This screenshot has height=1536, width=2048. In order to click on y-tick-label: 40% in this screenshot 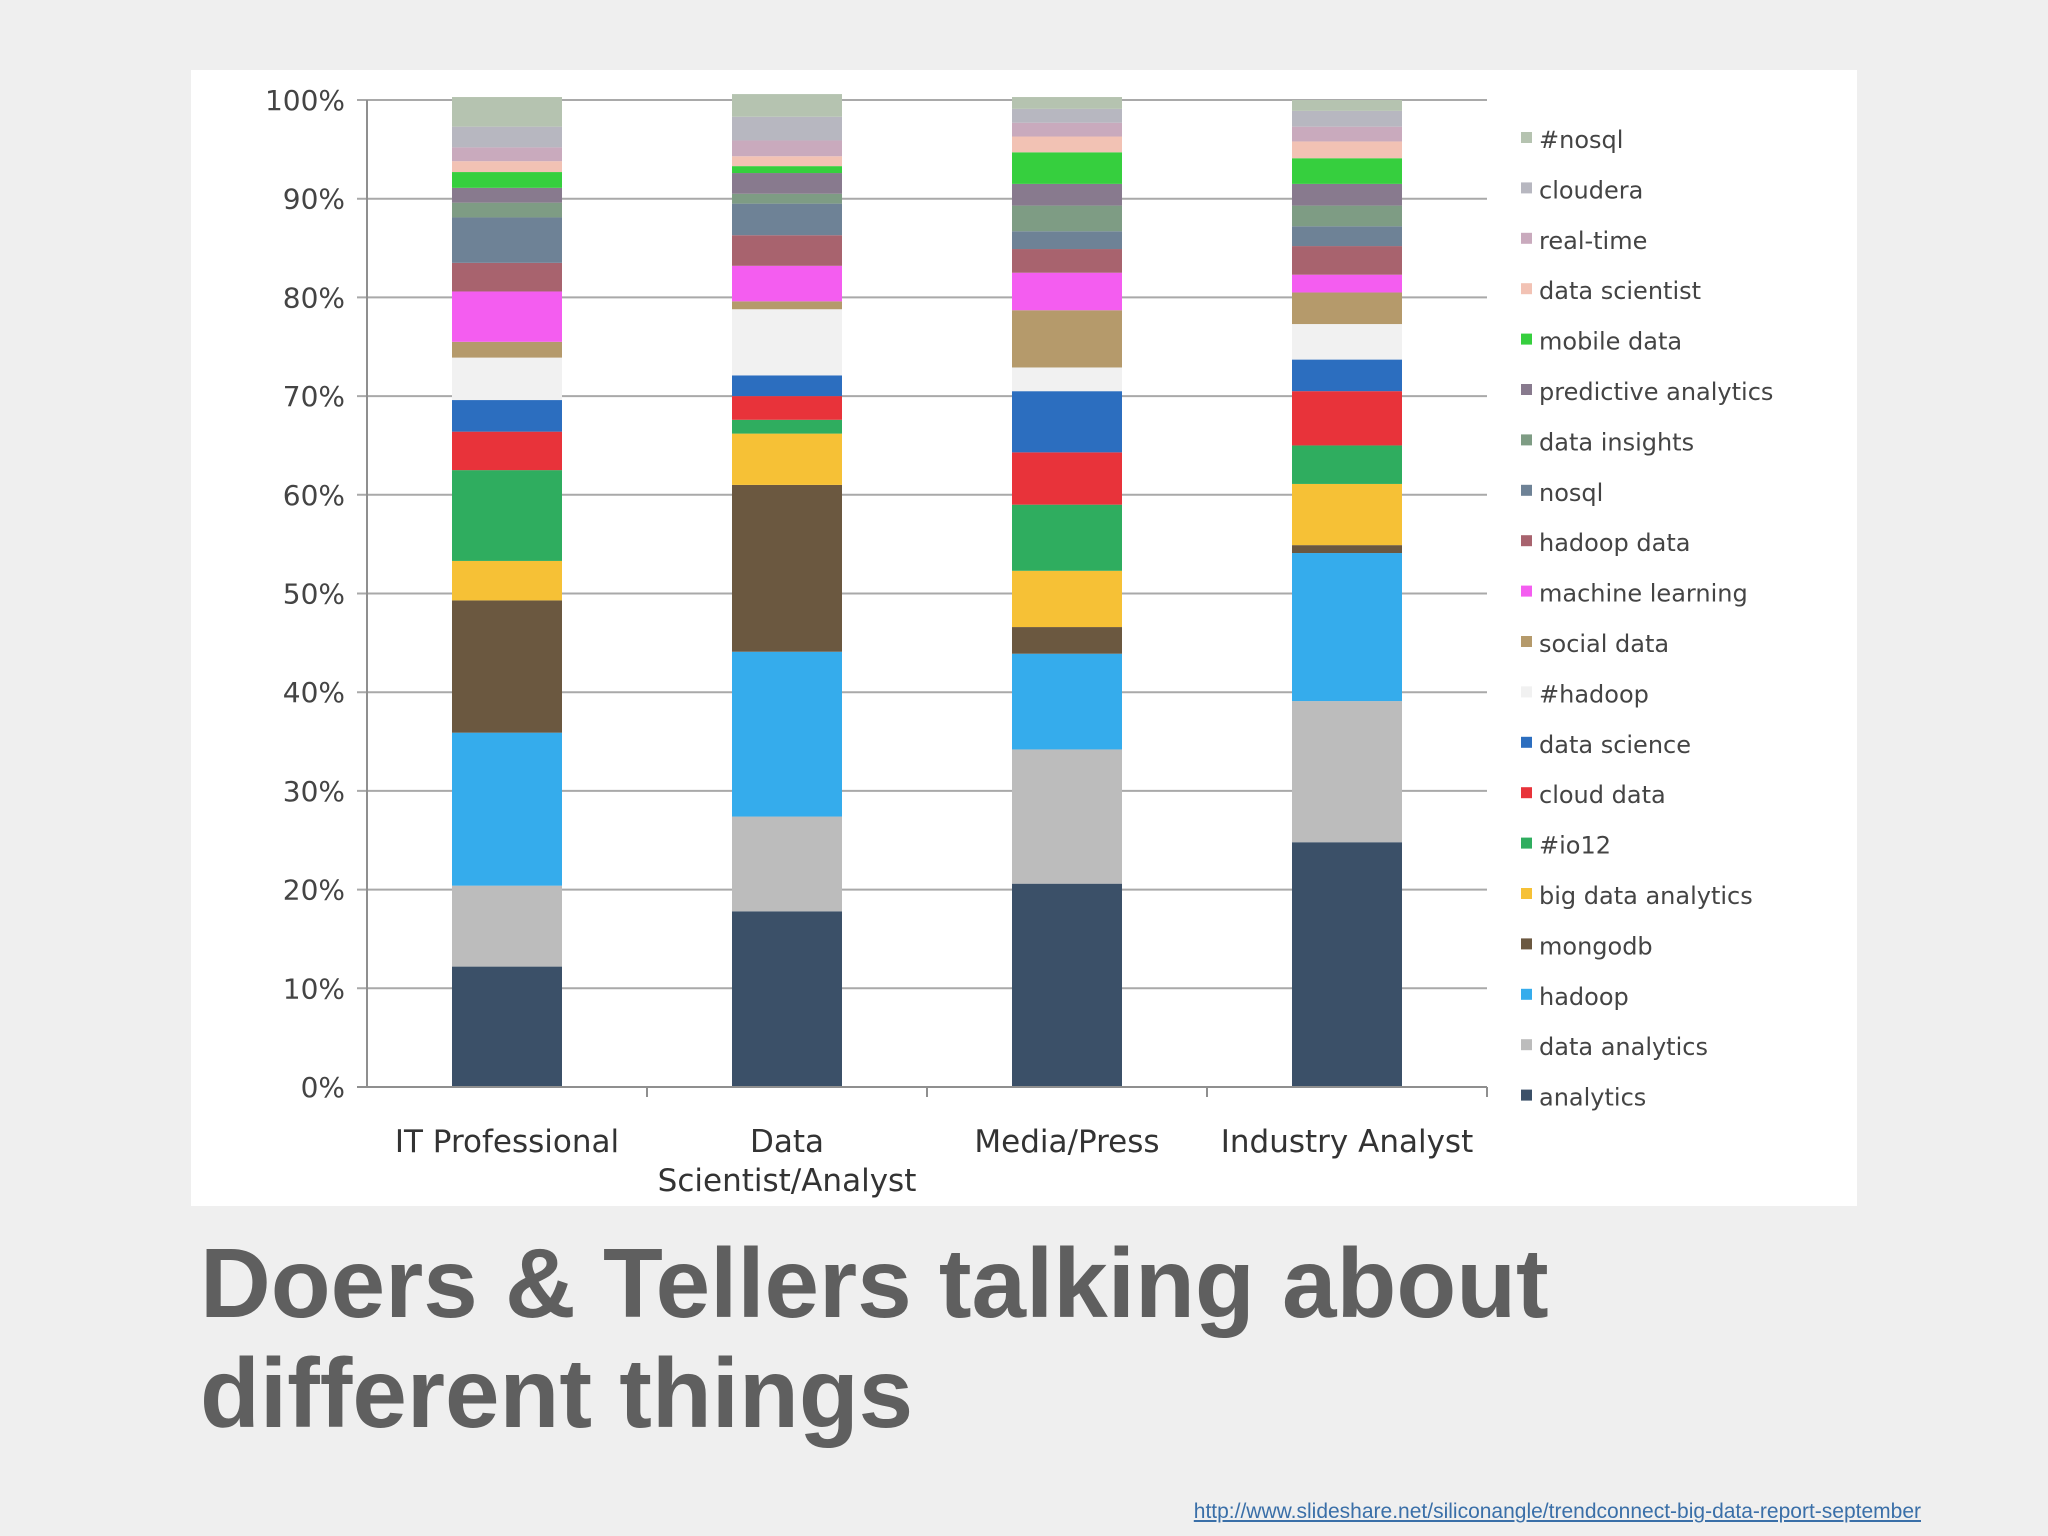, I will do `click(314, 692)`.